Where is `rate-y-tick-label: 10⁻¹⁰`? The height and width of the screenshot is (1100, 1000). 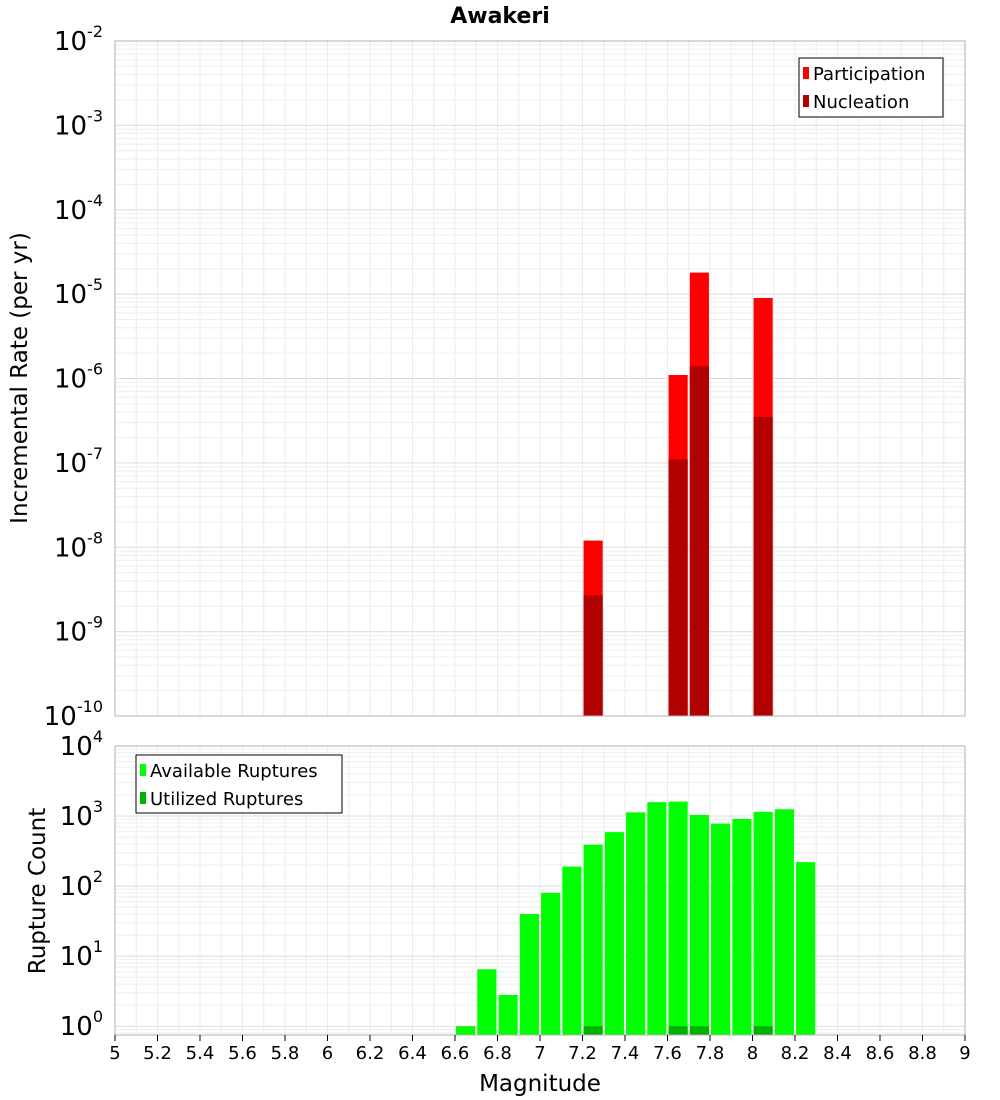 rate-y-tick-label: 10⁻¹⁰ is located at coordinates (73, 714).